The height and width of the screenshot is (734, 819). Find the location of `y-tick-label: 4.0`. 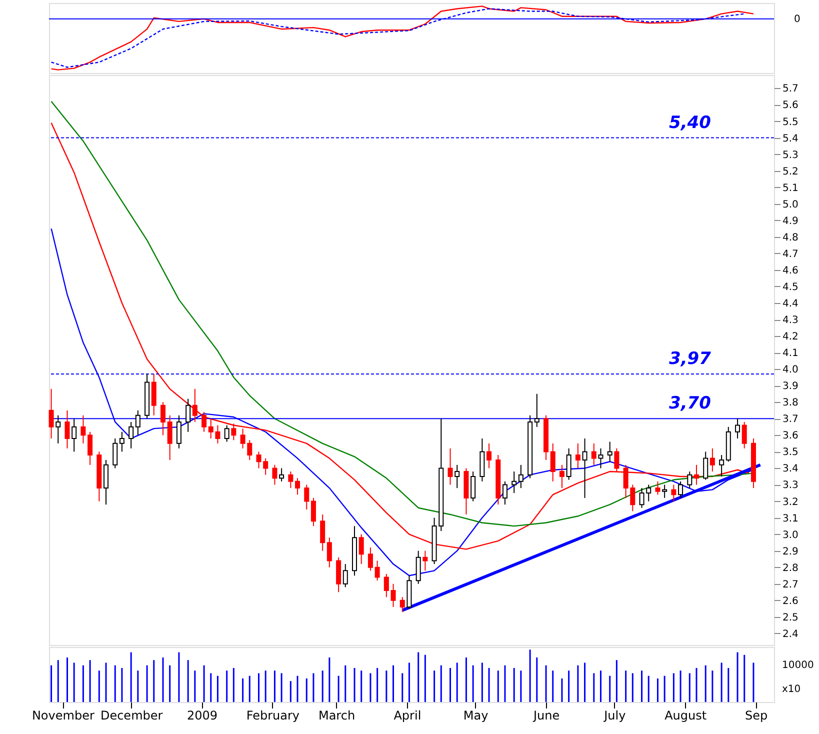

y-tick-label: 4.0 is located at coordinates (790, 370).